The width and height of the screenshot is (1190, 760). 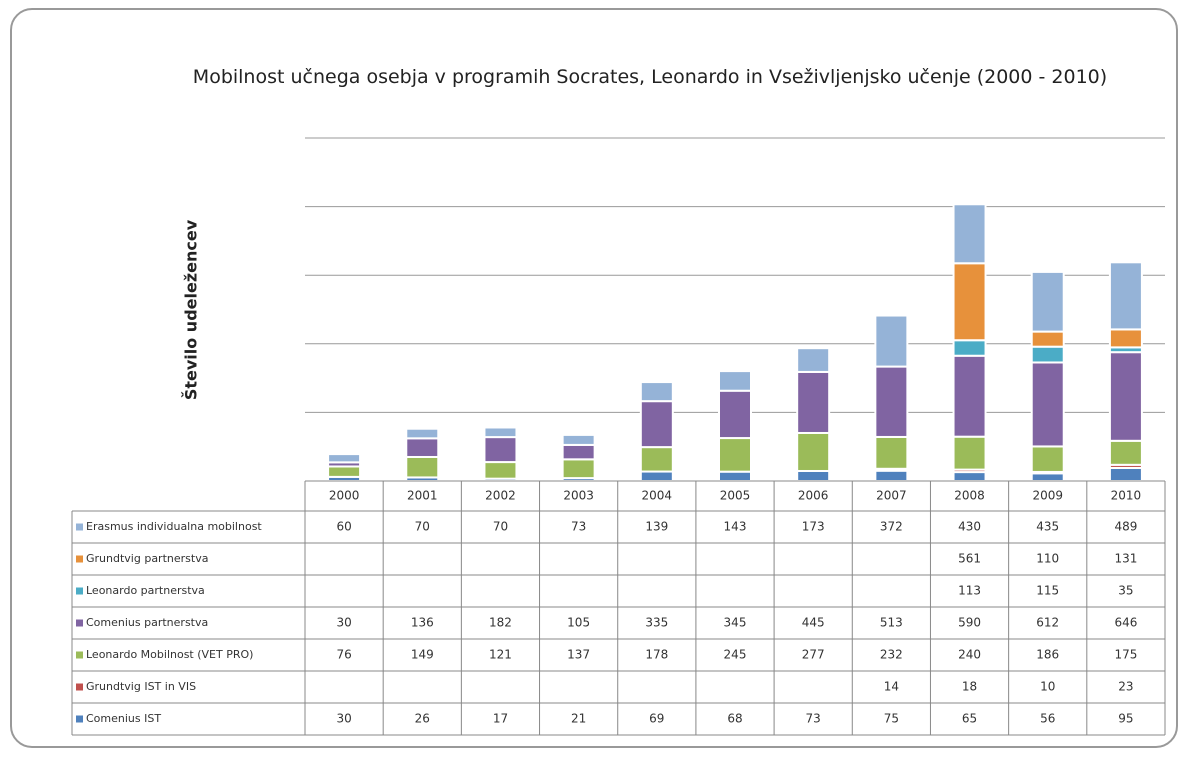 I want to click on table-value: 110, so click(x=1047, y=559).